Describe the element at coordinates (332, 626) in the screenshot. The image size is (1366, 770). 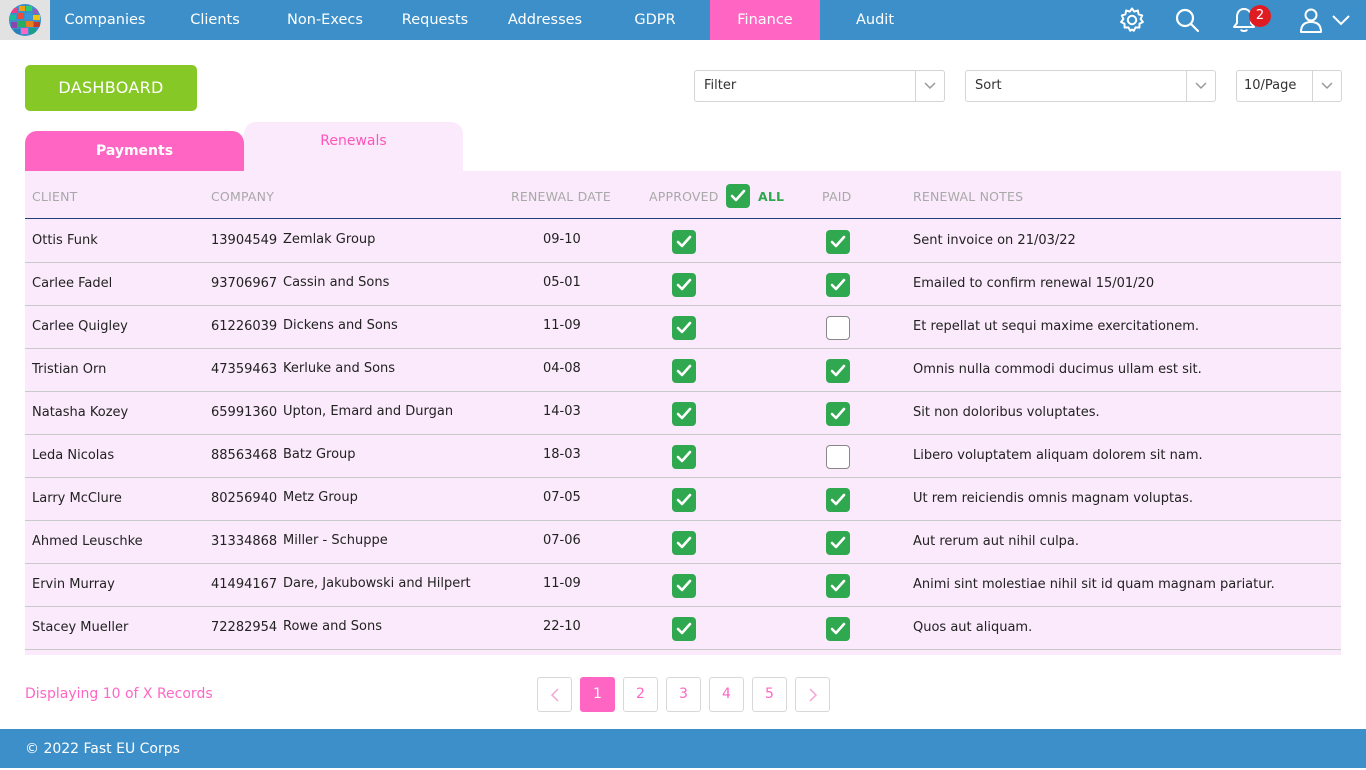
I see `company-name: Rowe and Sons` at that location.